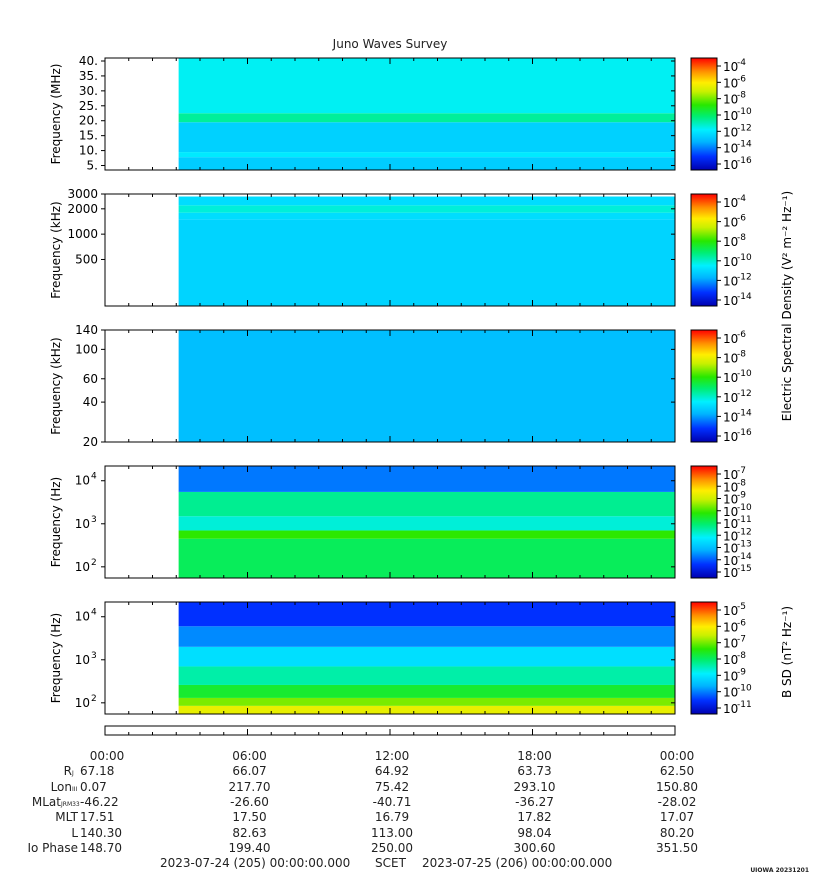 The image size is (815, 880). Describe the element at coordinates (249, 847) in the screenshot. I see `ephemeris-value: 199.40` at that location.